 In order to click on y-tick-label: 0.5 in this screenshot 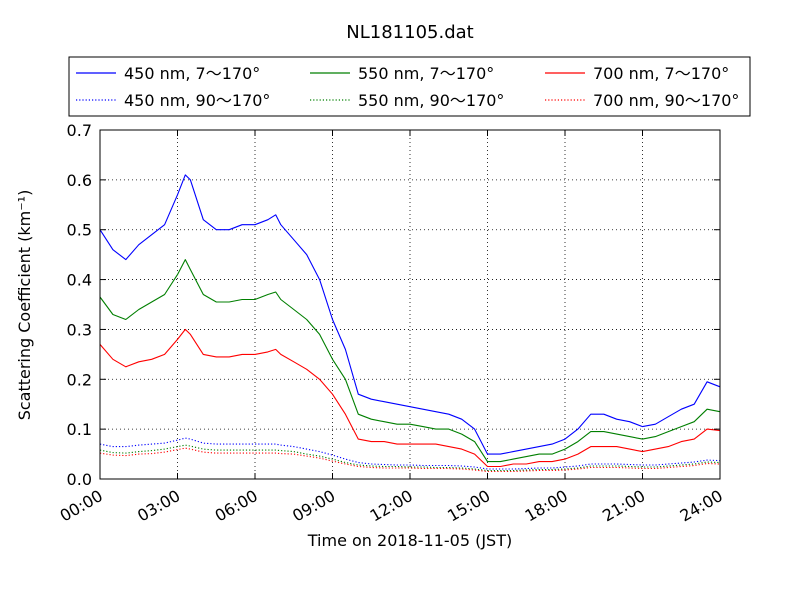, I will do `click(79, 230)`.